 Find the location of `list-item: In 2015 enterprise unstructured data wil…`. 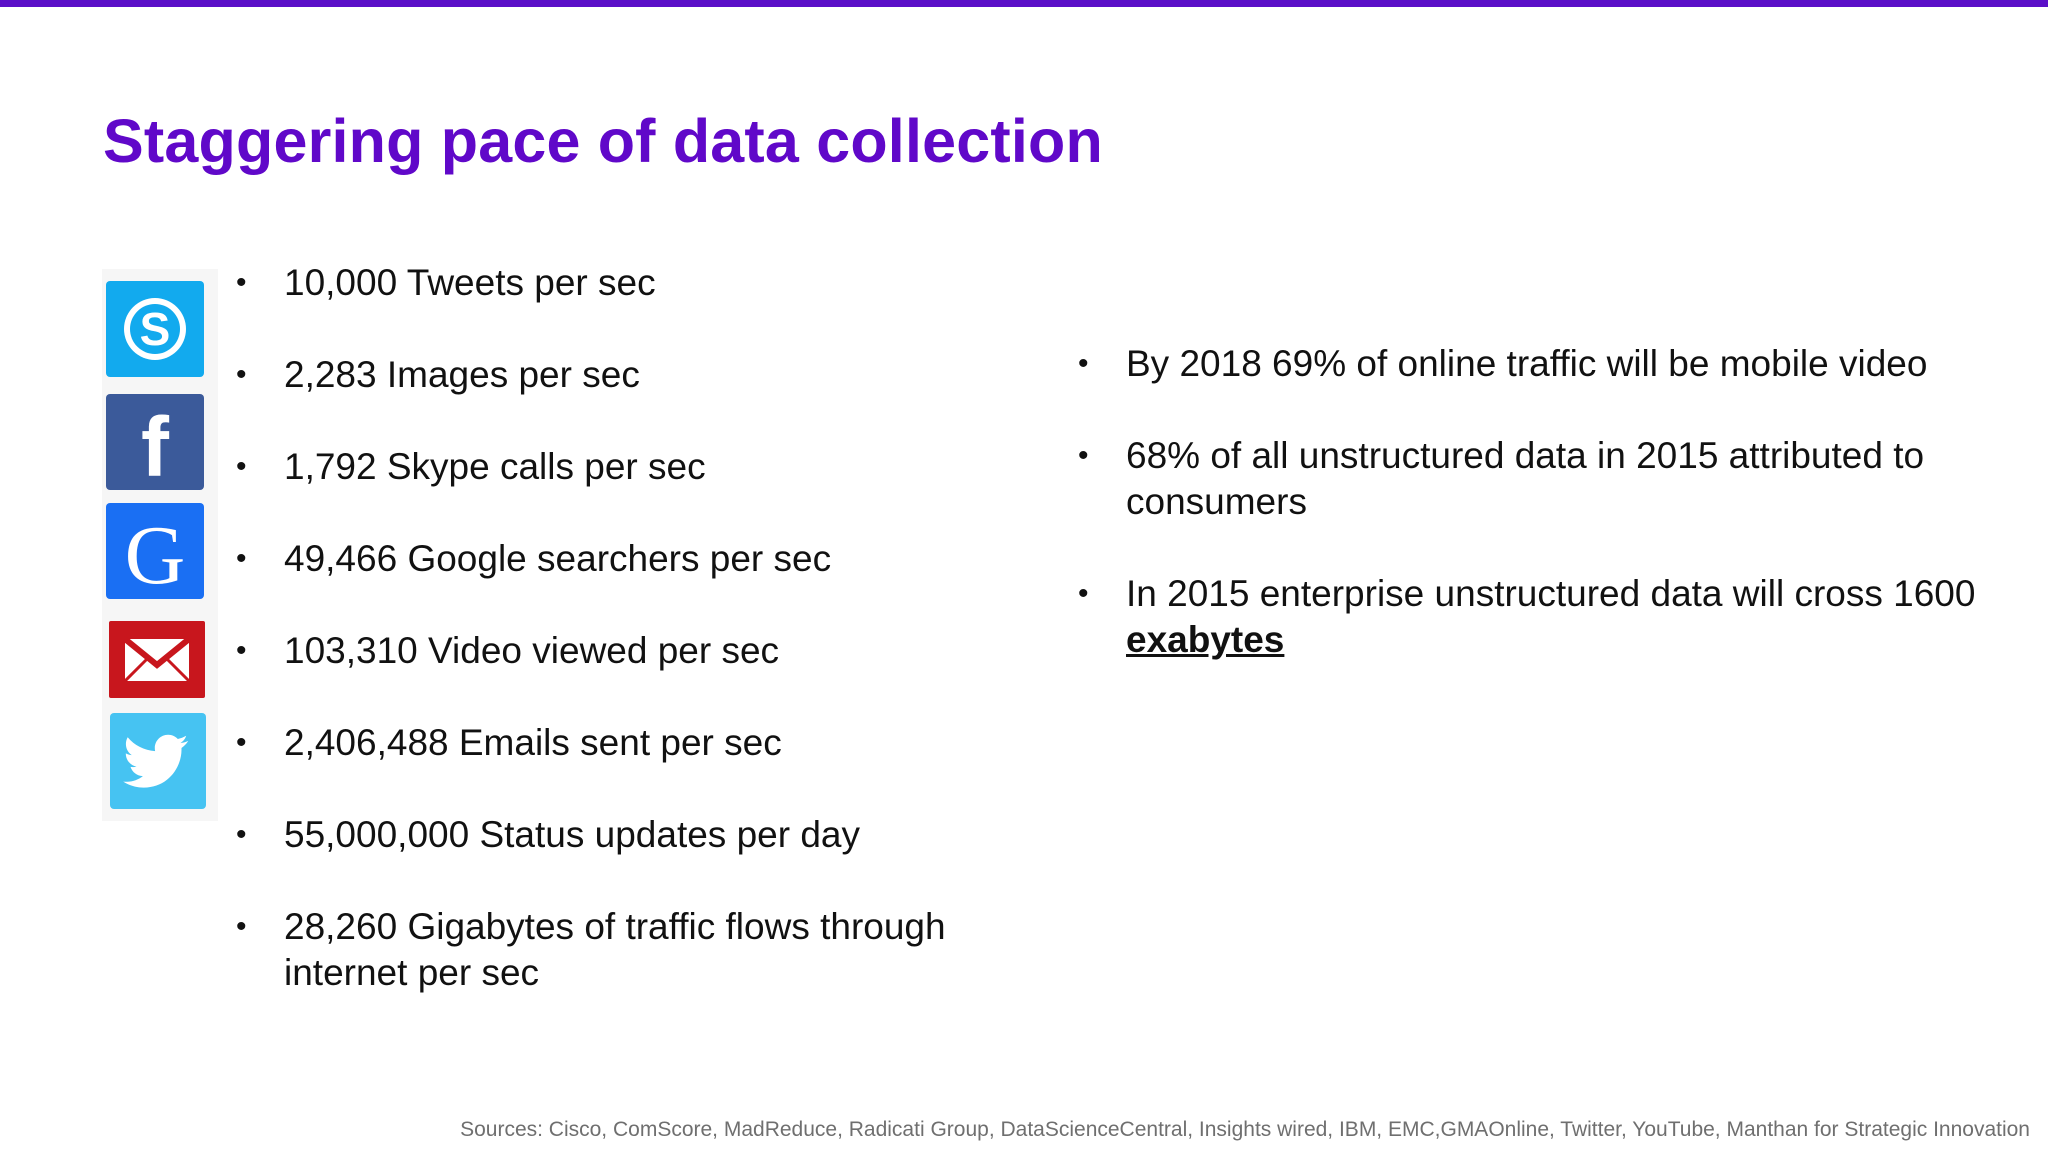

list-item: In 2015 enterprise unstructured data wil… is located at coordinates (1528, 617).